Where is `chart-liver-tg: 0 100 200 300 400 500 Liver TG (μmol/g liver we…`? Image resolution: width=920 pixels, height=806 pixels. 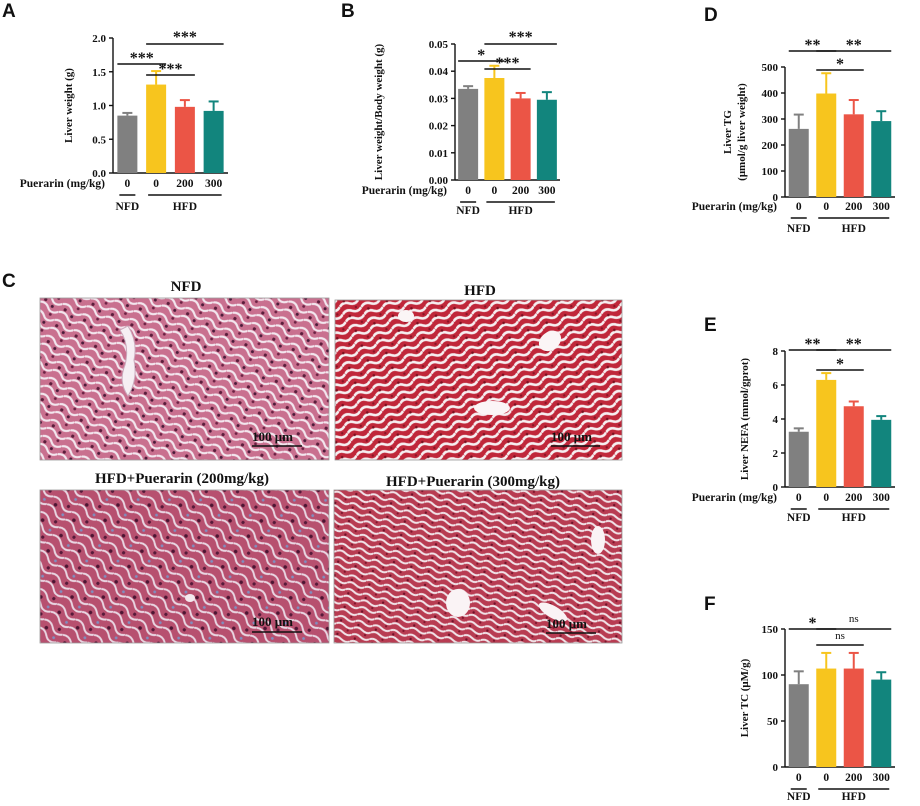 chart-liver-tg: 0 100 200 300 400 500 Liver TG (μmol/g liver we… is located at coordinates (793, 136).